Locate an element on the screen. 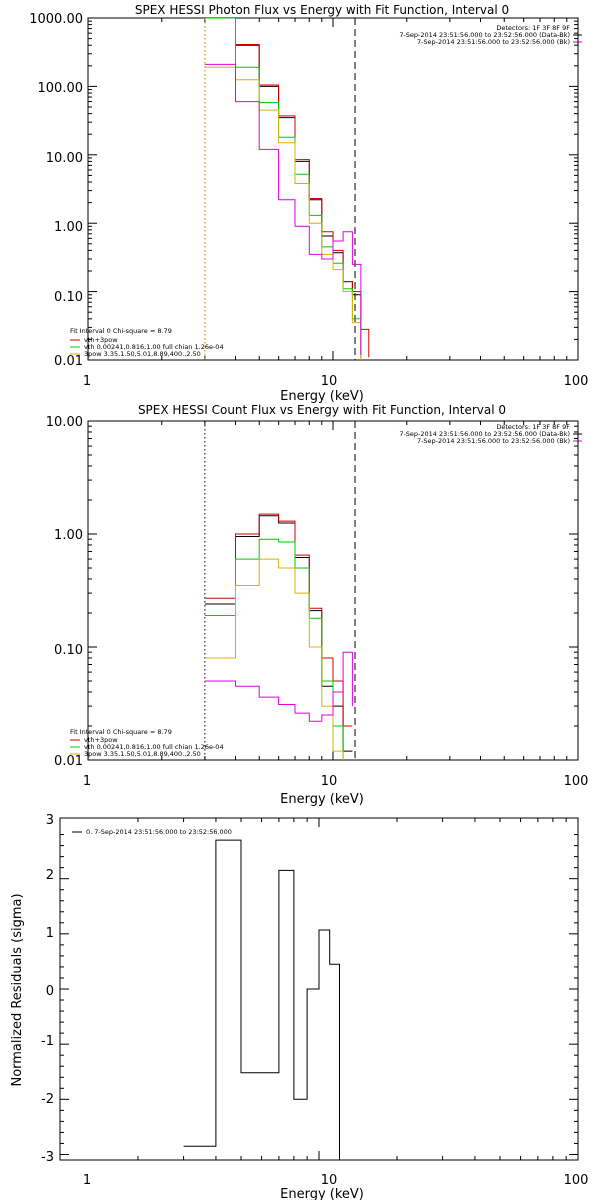  photon-legend-header: Detectors: 1F 3F 8F 9F is located at coordinates (533, 28).